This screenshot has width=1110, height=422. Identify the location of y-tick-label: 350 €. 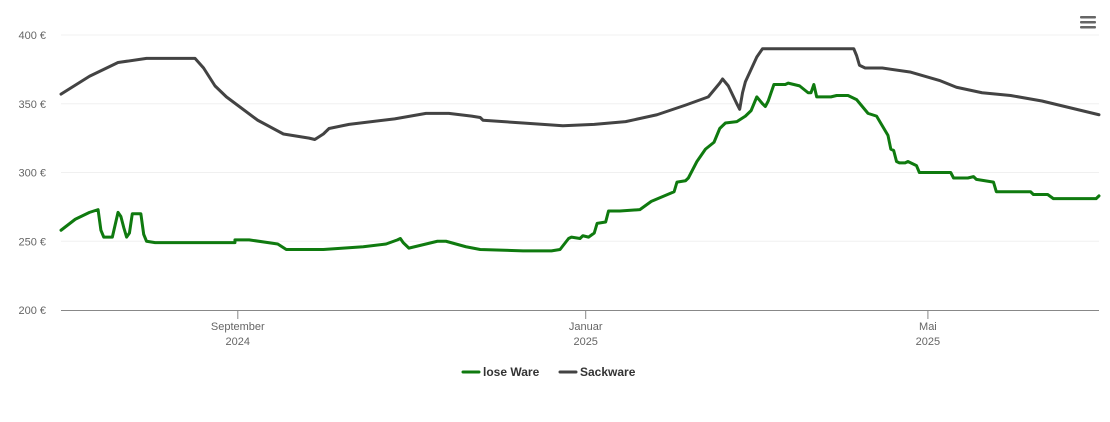
(32, 105).